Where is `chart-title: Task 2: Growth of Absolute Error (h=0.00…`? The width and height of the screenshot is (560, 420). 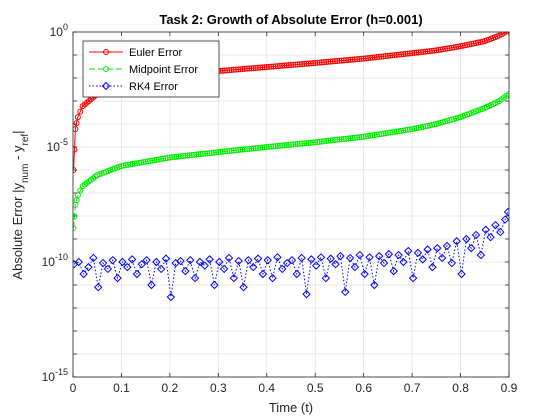 chart-title: Task 2: Growth of Absolute Error (h=0.00… is located at coordinates (290, 19).